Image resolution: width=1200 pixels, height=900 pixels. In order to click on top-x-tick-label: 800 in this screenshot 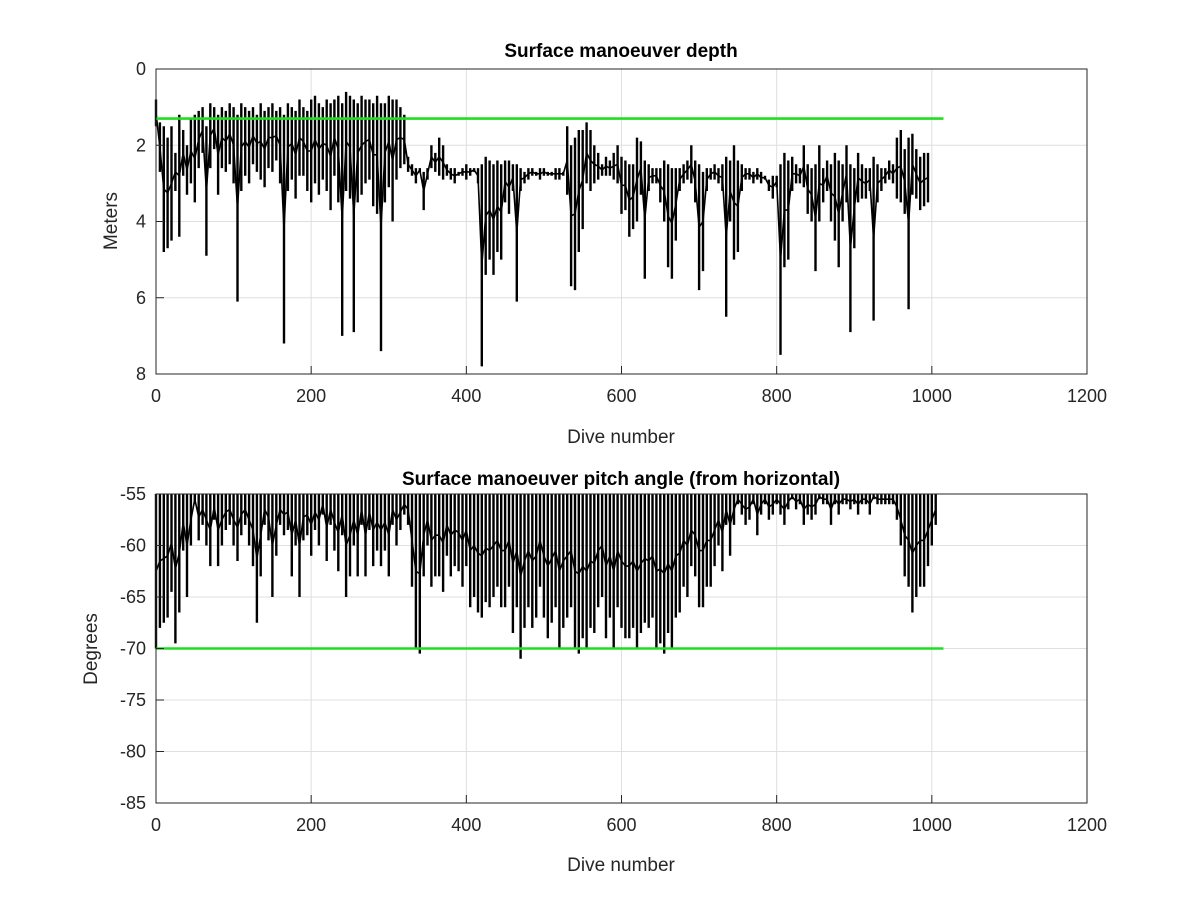, I will do `click(777, 396)`.